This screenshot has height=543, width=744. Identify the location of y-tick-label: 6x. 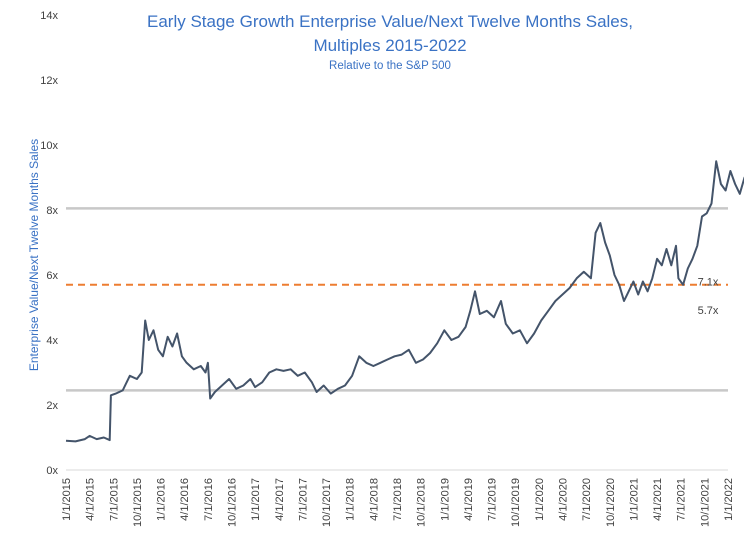
(52, 276).